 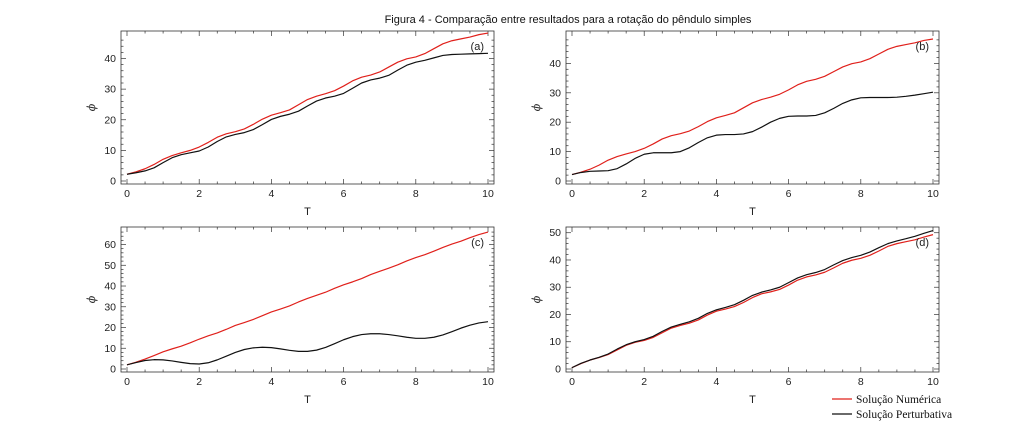 I want to click on panel-tag-a: (a), so click(x=477, y=47).